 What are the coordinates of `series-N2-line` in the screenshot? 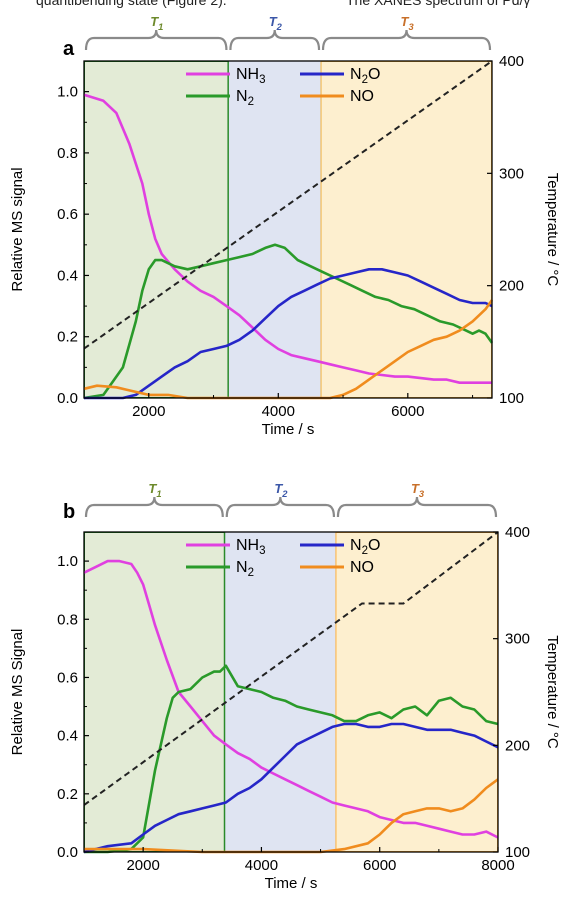 It's located at (288, 321).